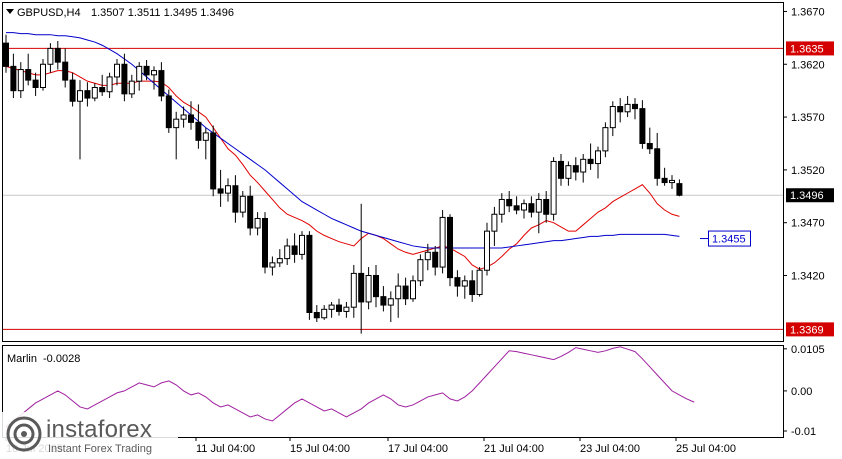  I want to click on price-tags: 1.3635 1.3369 1.3496 1.3455, so click(767, 189).